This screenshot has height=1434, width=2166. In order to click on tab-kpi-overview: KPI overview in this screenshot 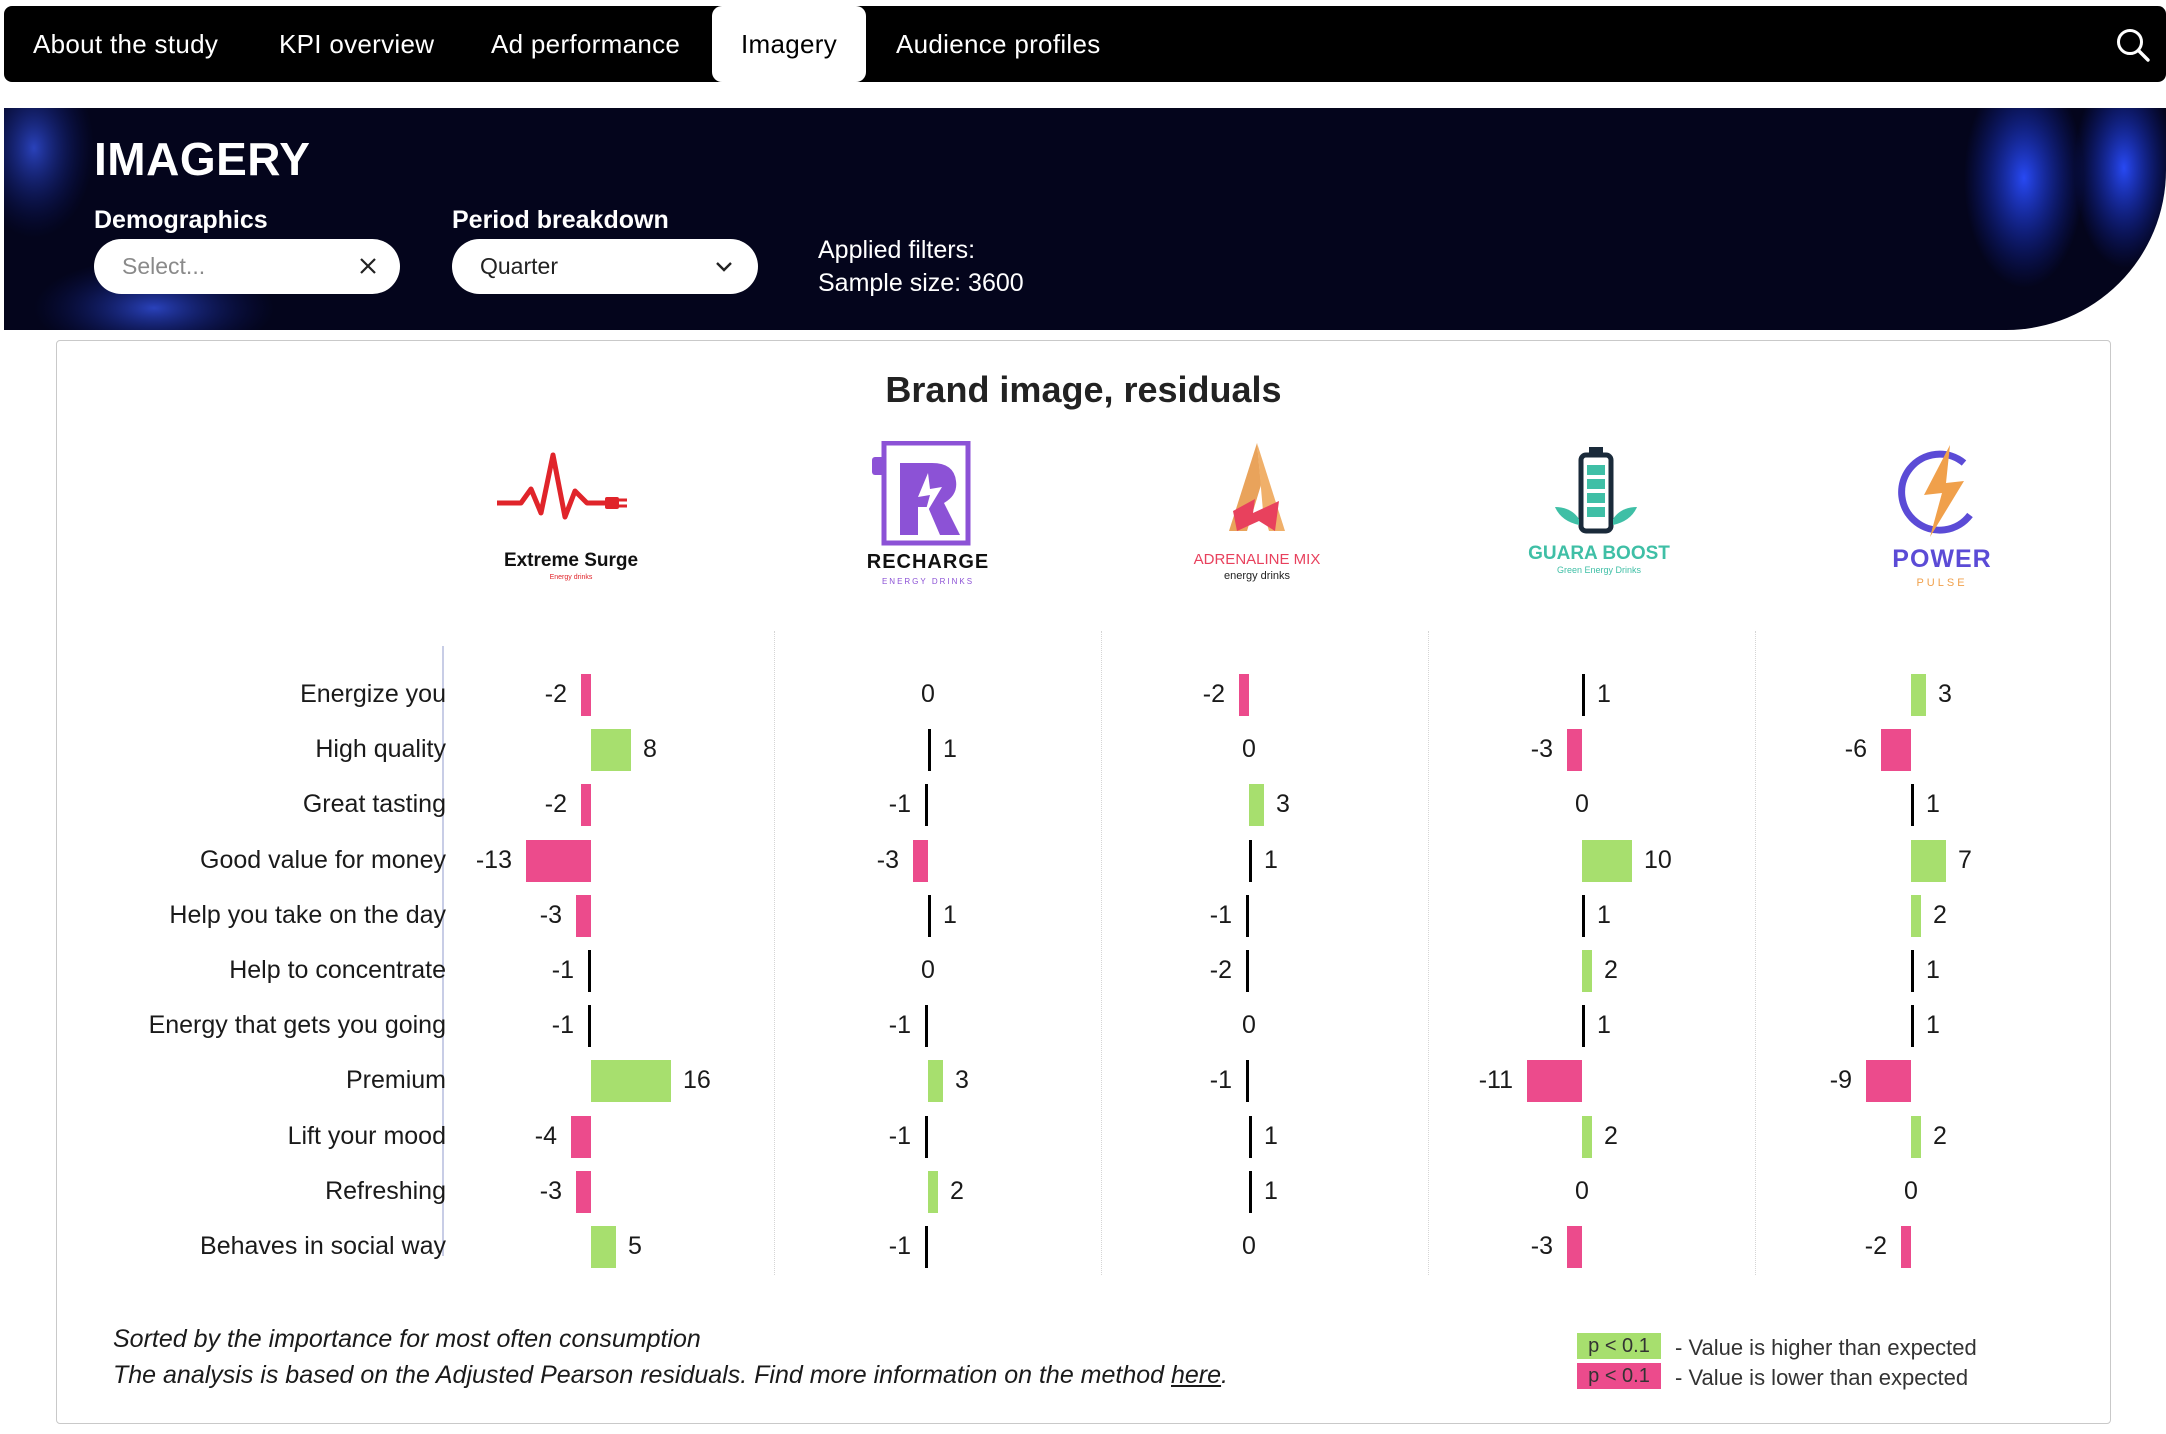, I will do `click(357, 44)`.